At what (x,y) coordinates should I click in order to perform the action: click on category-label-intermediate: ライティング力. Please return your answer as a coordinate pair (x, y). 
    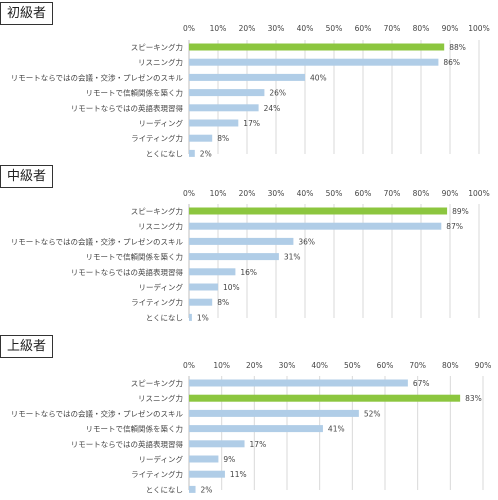
    Looking at the image, I should click on (157, 302).